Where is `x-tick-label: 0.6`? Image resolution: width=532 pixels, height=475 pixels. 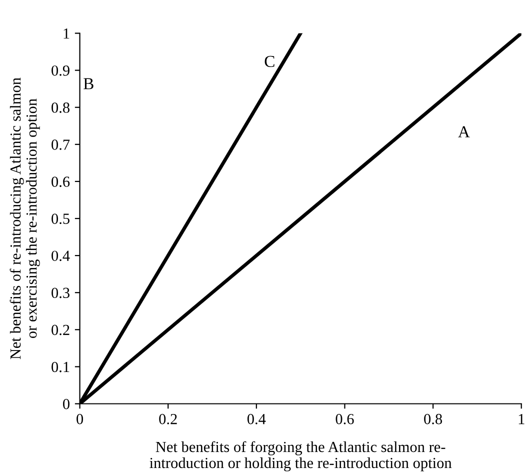 x-tick-label: 0.6 is located at coordinates (345, 419).